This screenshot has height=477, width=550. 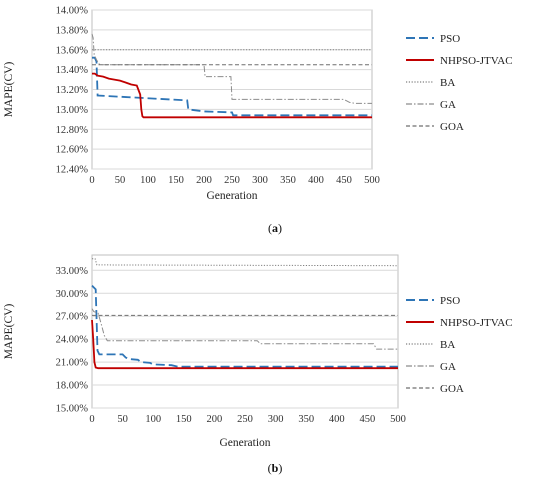 I want to click on y-tick-label: 12.80%, so click(x=72, y=130).